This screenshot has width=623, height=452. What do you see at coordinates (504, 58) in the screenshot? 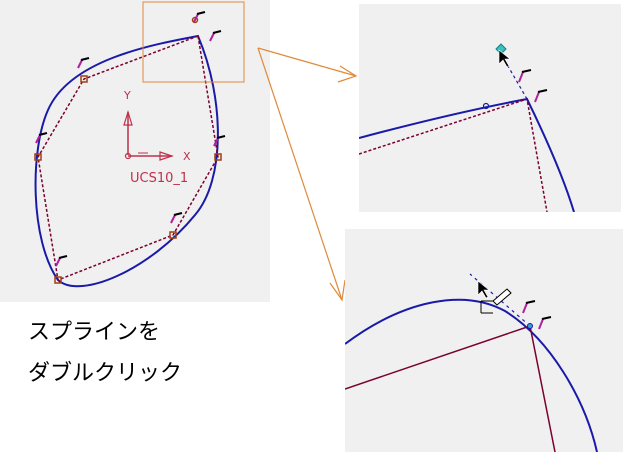
I see `mouse-cursor-icon` at bounding box center [504, 58].